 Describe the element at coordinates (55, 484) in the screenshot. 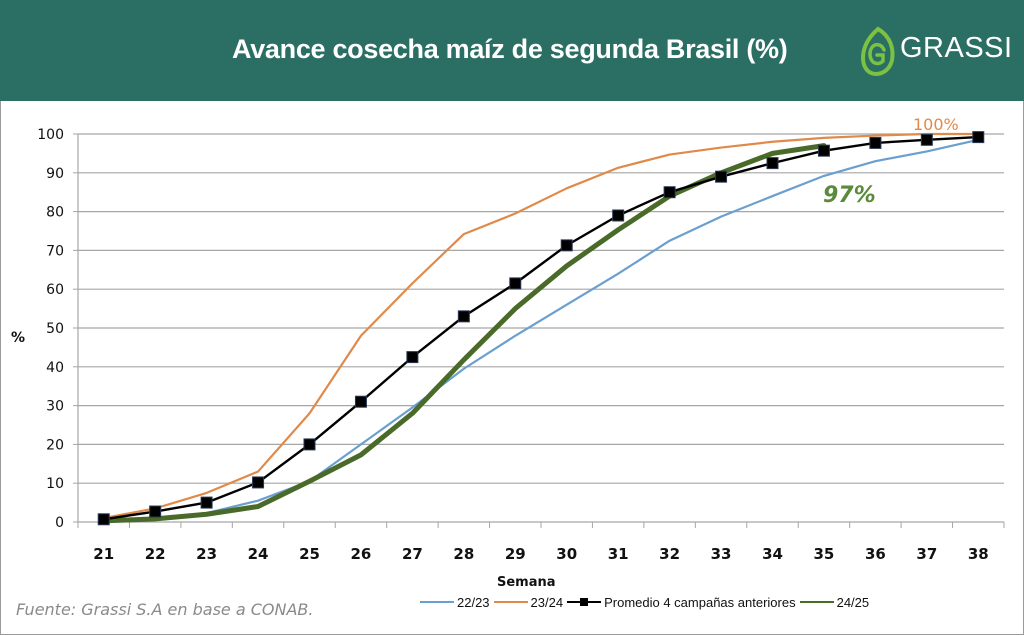

I see `y-tick-label: 10` at that location.